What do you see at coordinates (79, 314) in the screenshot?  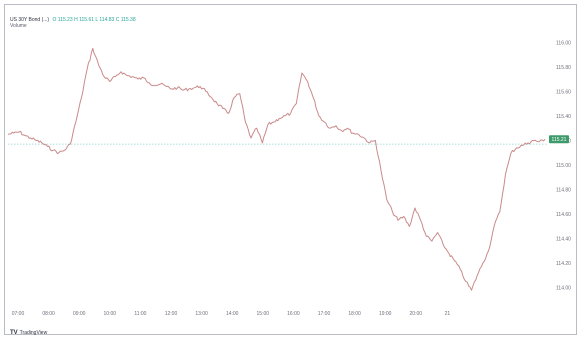 I see `x-tick-label: 09:00` at bounding box center [79, 314].